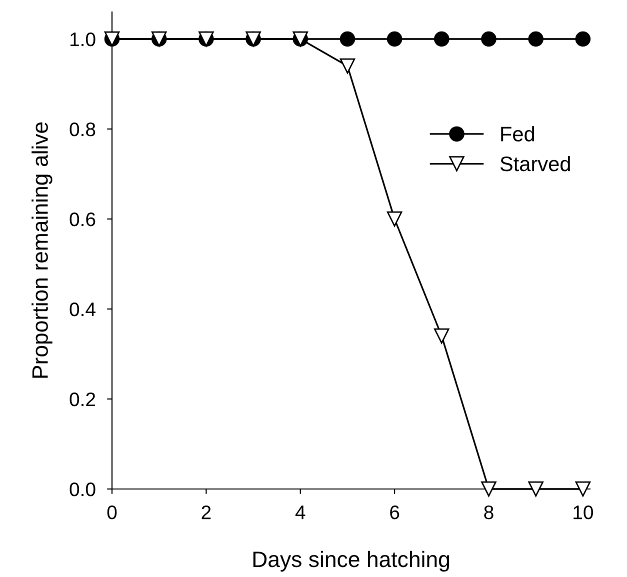 The width and height of the screenshot is (627, 577). I want to click on x-tick-label: 2, so click(206, 512).